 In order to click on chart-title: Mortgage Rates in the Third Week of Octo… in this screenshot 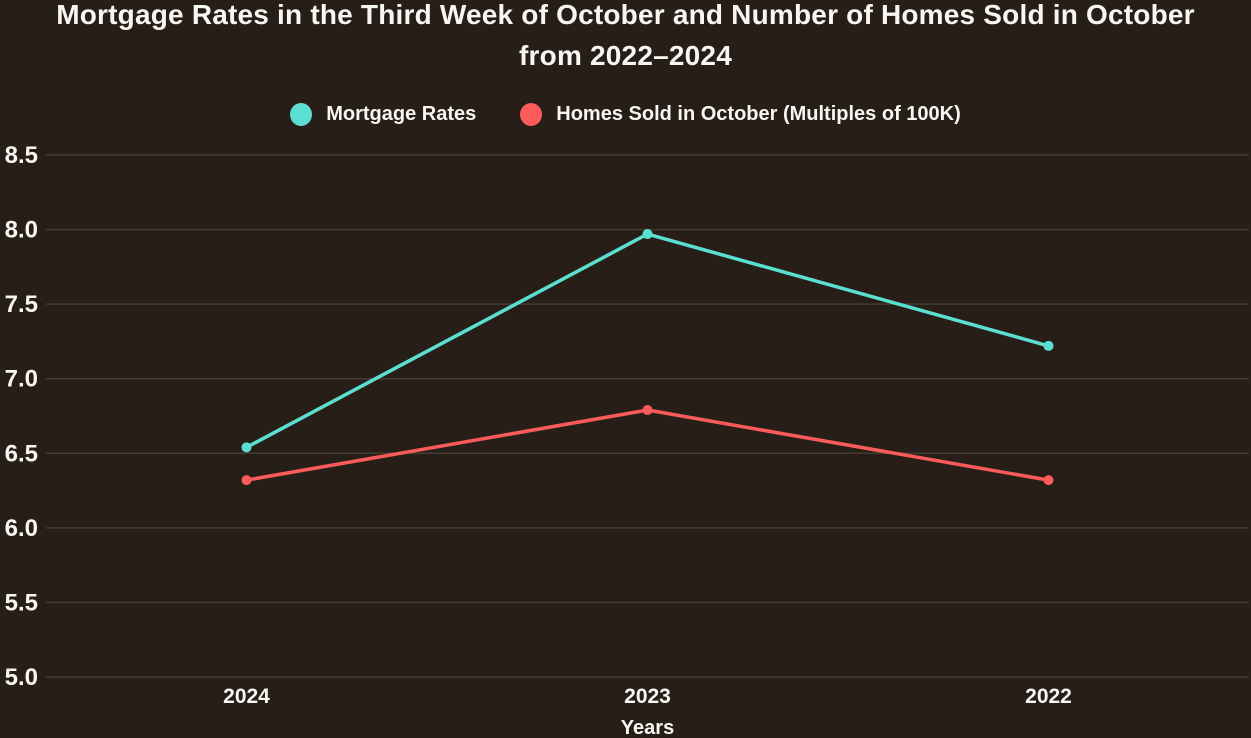, I will do `click(625, 35)`.